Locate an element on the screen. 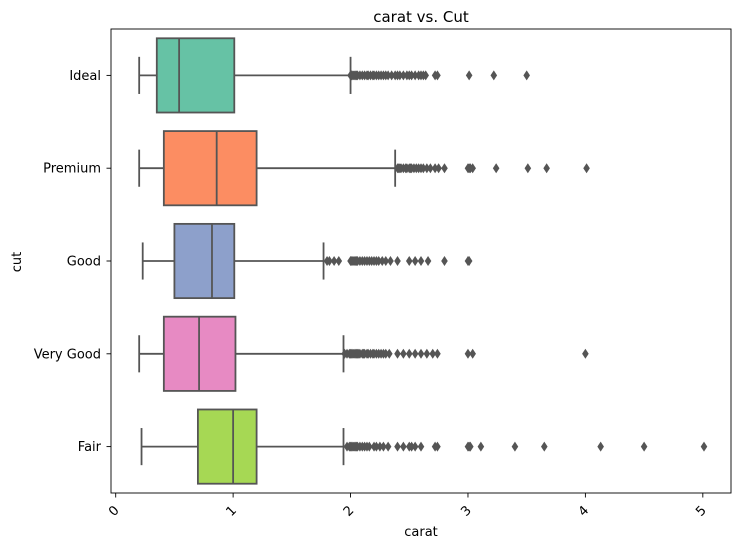 This screenshot has height=551, width=741. x-axis: 0 1 2 3 4 5 is located at coordinates (408, 506).